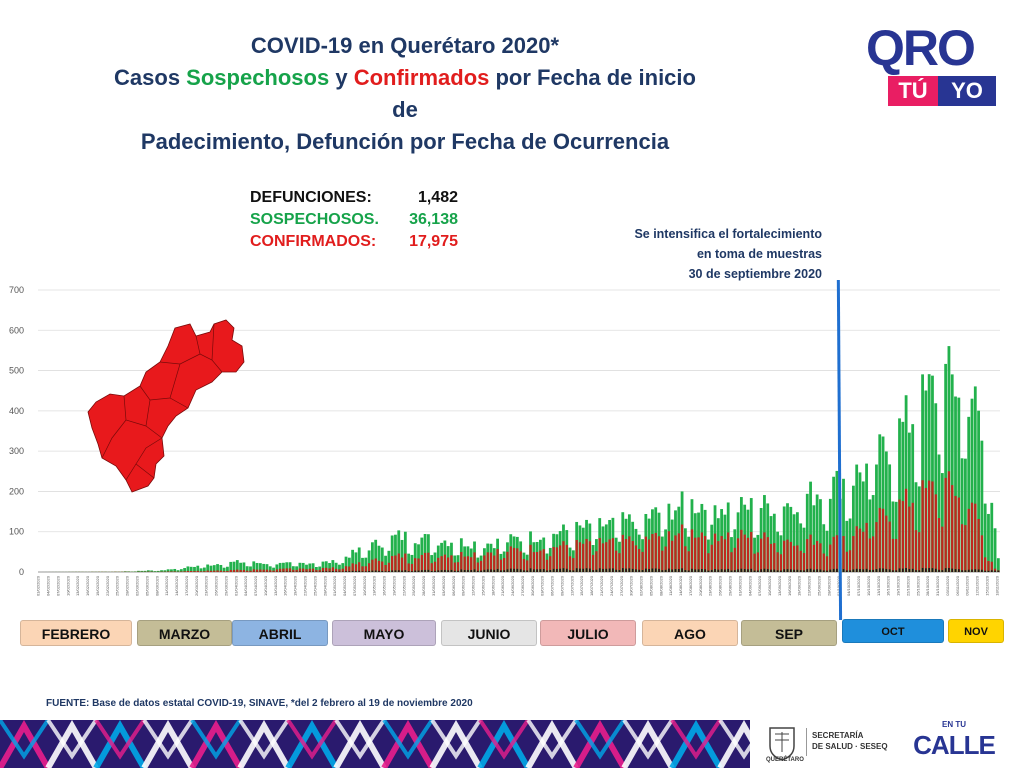 The image size is (1024, 768). What do you see at coordinates (48, 585) in the screenshot?
I see `x-tick-label: 04/02/2020` at bounding box center [48, 585].